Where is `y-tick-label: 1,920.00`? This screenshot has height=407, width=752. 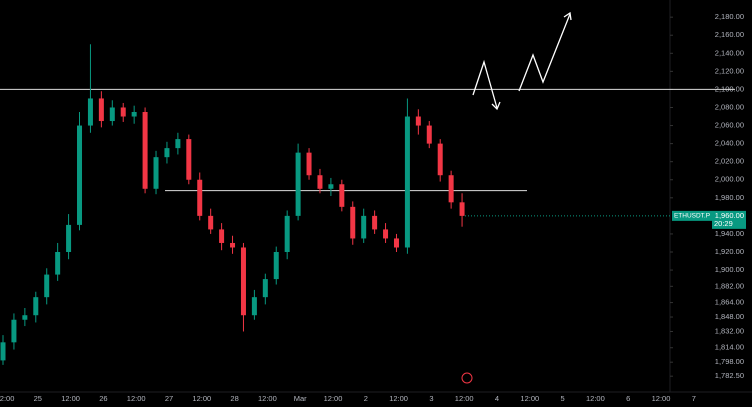 y-tick-label: 1,920.00 is located at coordinates (729, 251).